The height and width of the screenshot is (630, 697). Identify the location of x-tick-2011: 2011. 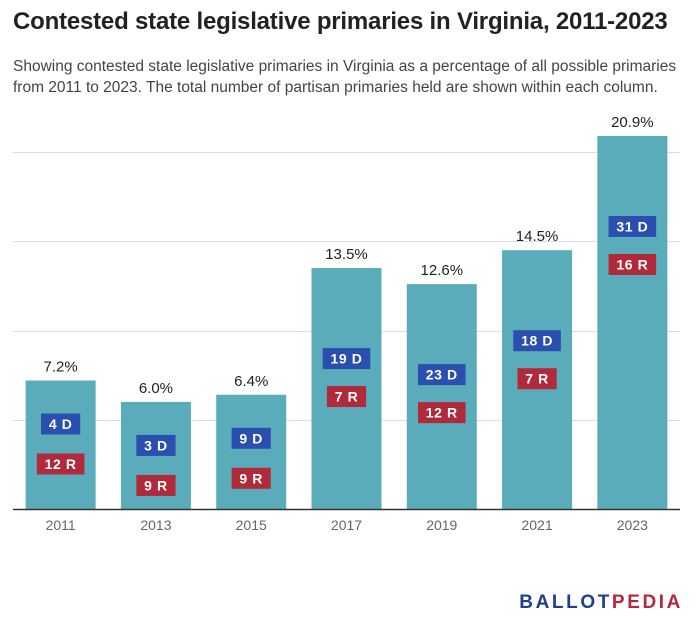
(61, 525).